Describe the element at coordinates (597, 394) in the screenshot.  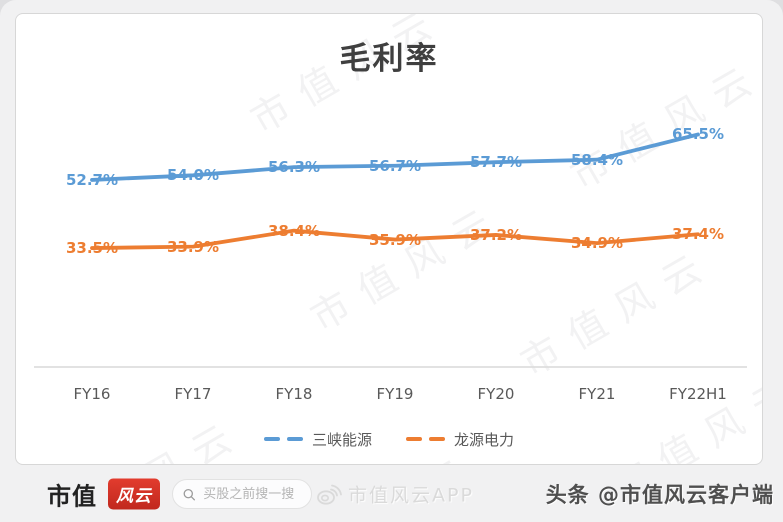
I see `x-axis-label: FY21` at that location.